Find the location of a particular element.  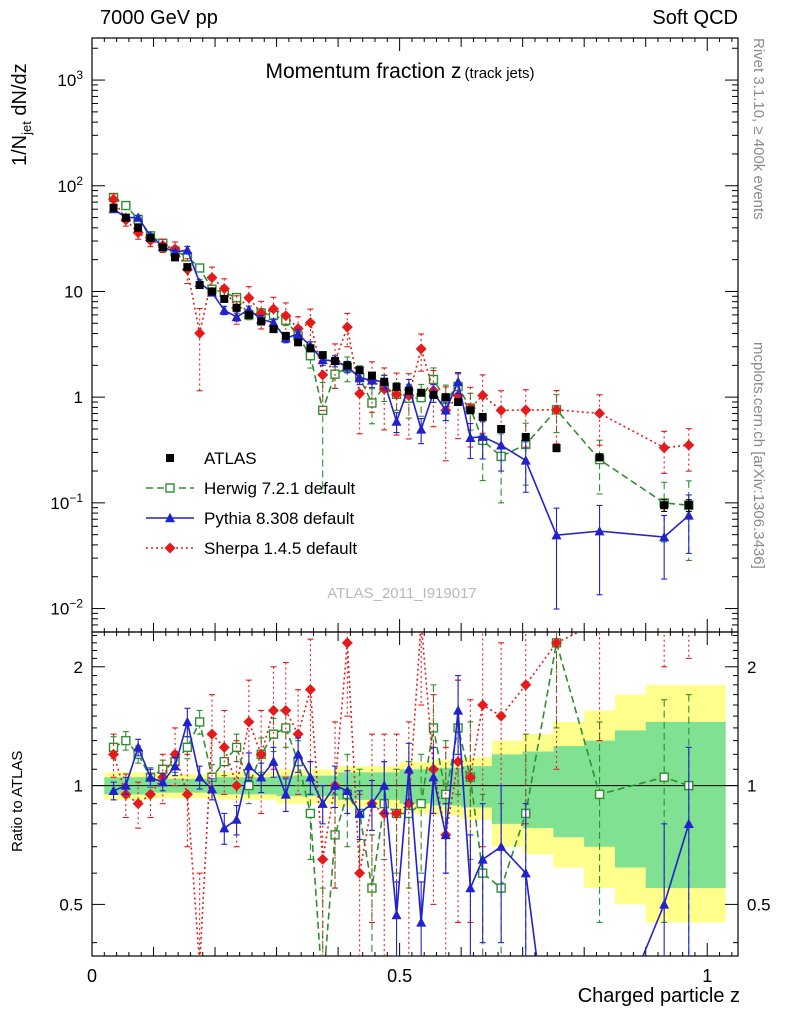

plot-title-paren: (track jets) is located at coordinates (500, 73).